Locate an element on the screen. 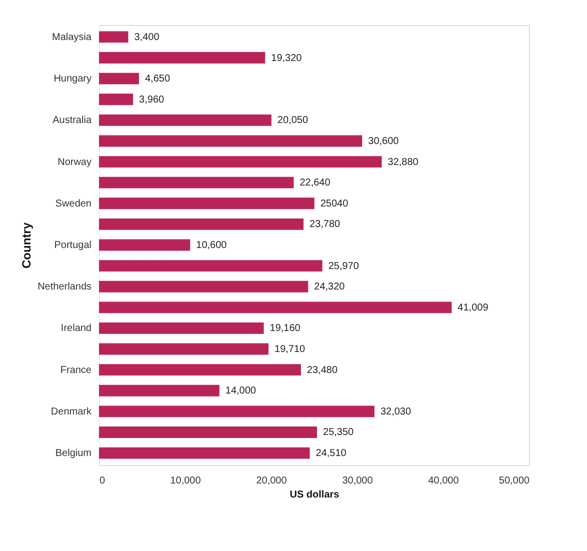 The width and height of the screenshot is (587, 551). data-label: 23,780 is located at coordinates (325, 224).